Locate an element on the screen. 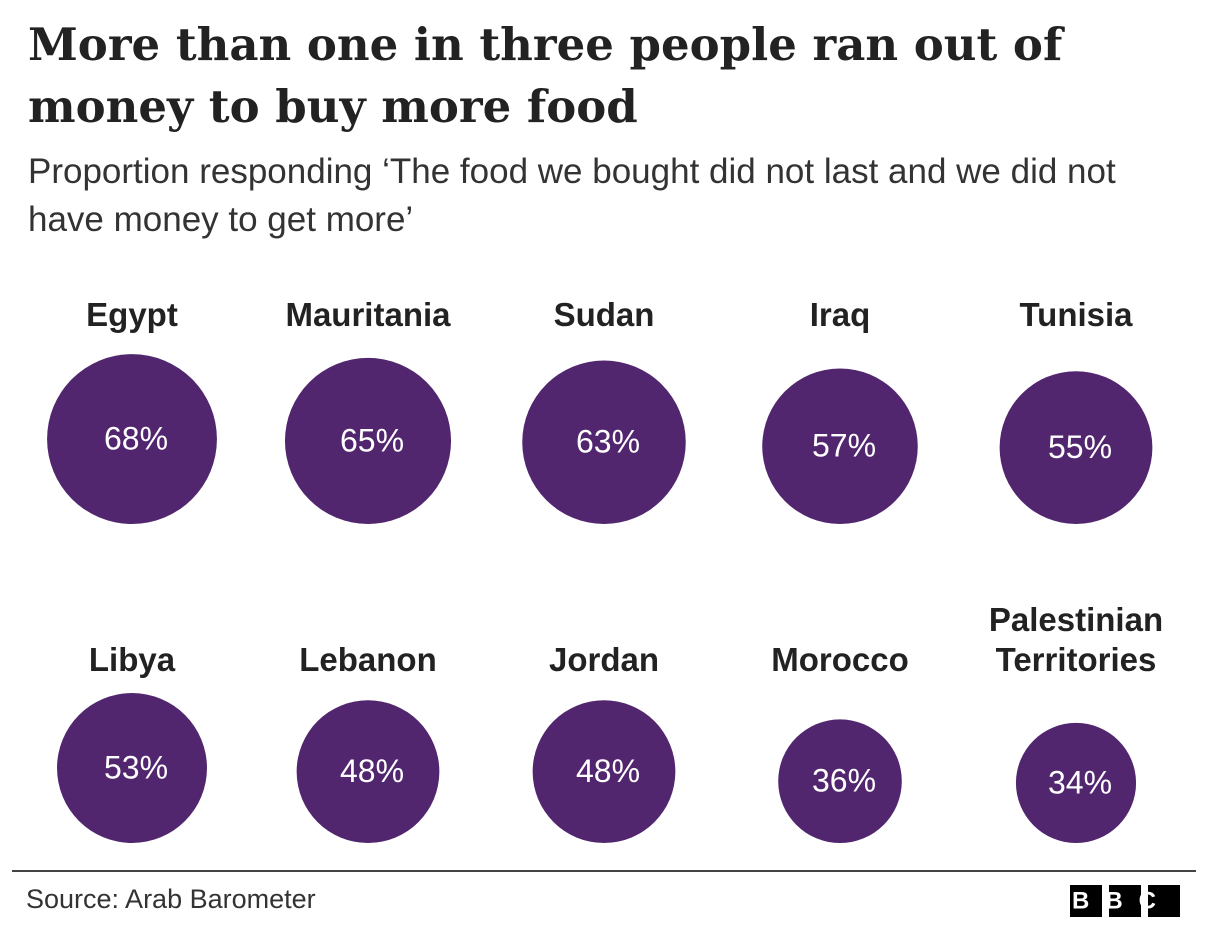 Image resolution: width=1230 pixels, height=947 pixels. value-label: 36% is located at coordinates (844, 781).